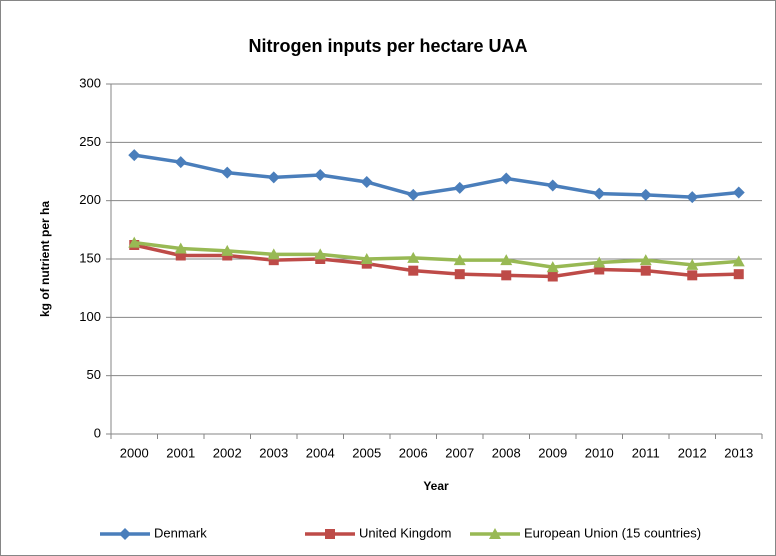 The height and width of the screenshot is (556, 776). What do you see at coordinates (90, 141) in the screenshot?
I see `y-tick-label: 250` at bounding box center [90, 141].